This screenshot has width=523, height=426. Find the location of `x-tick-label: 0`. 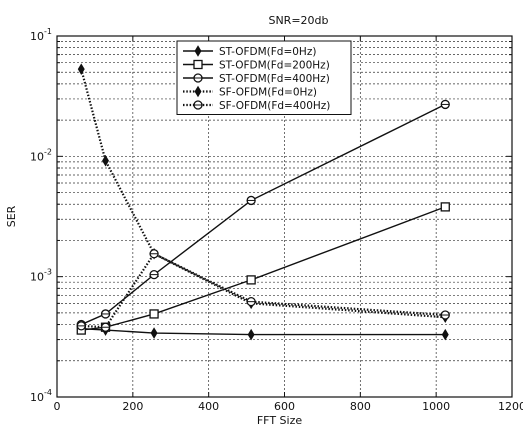

x-tick-label: 0 is located at coordinates (57, 406).